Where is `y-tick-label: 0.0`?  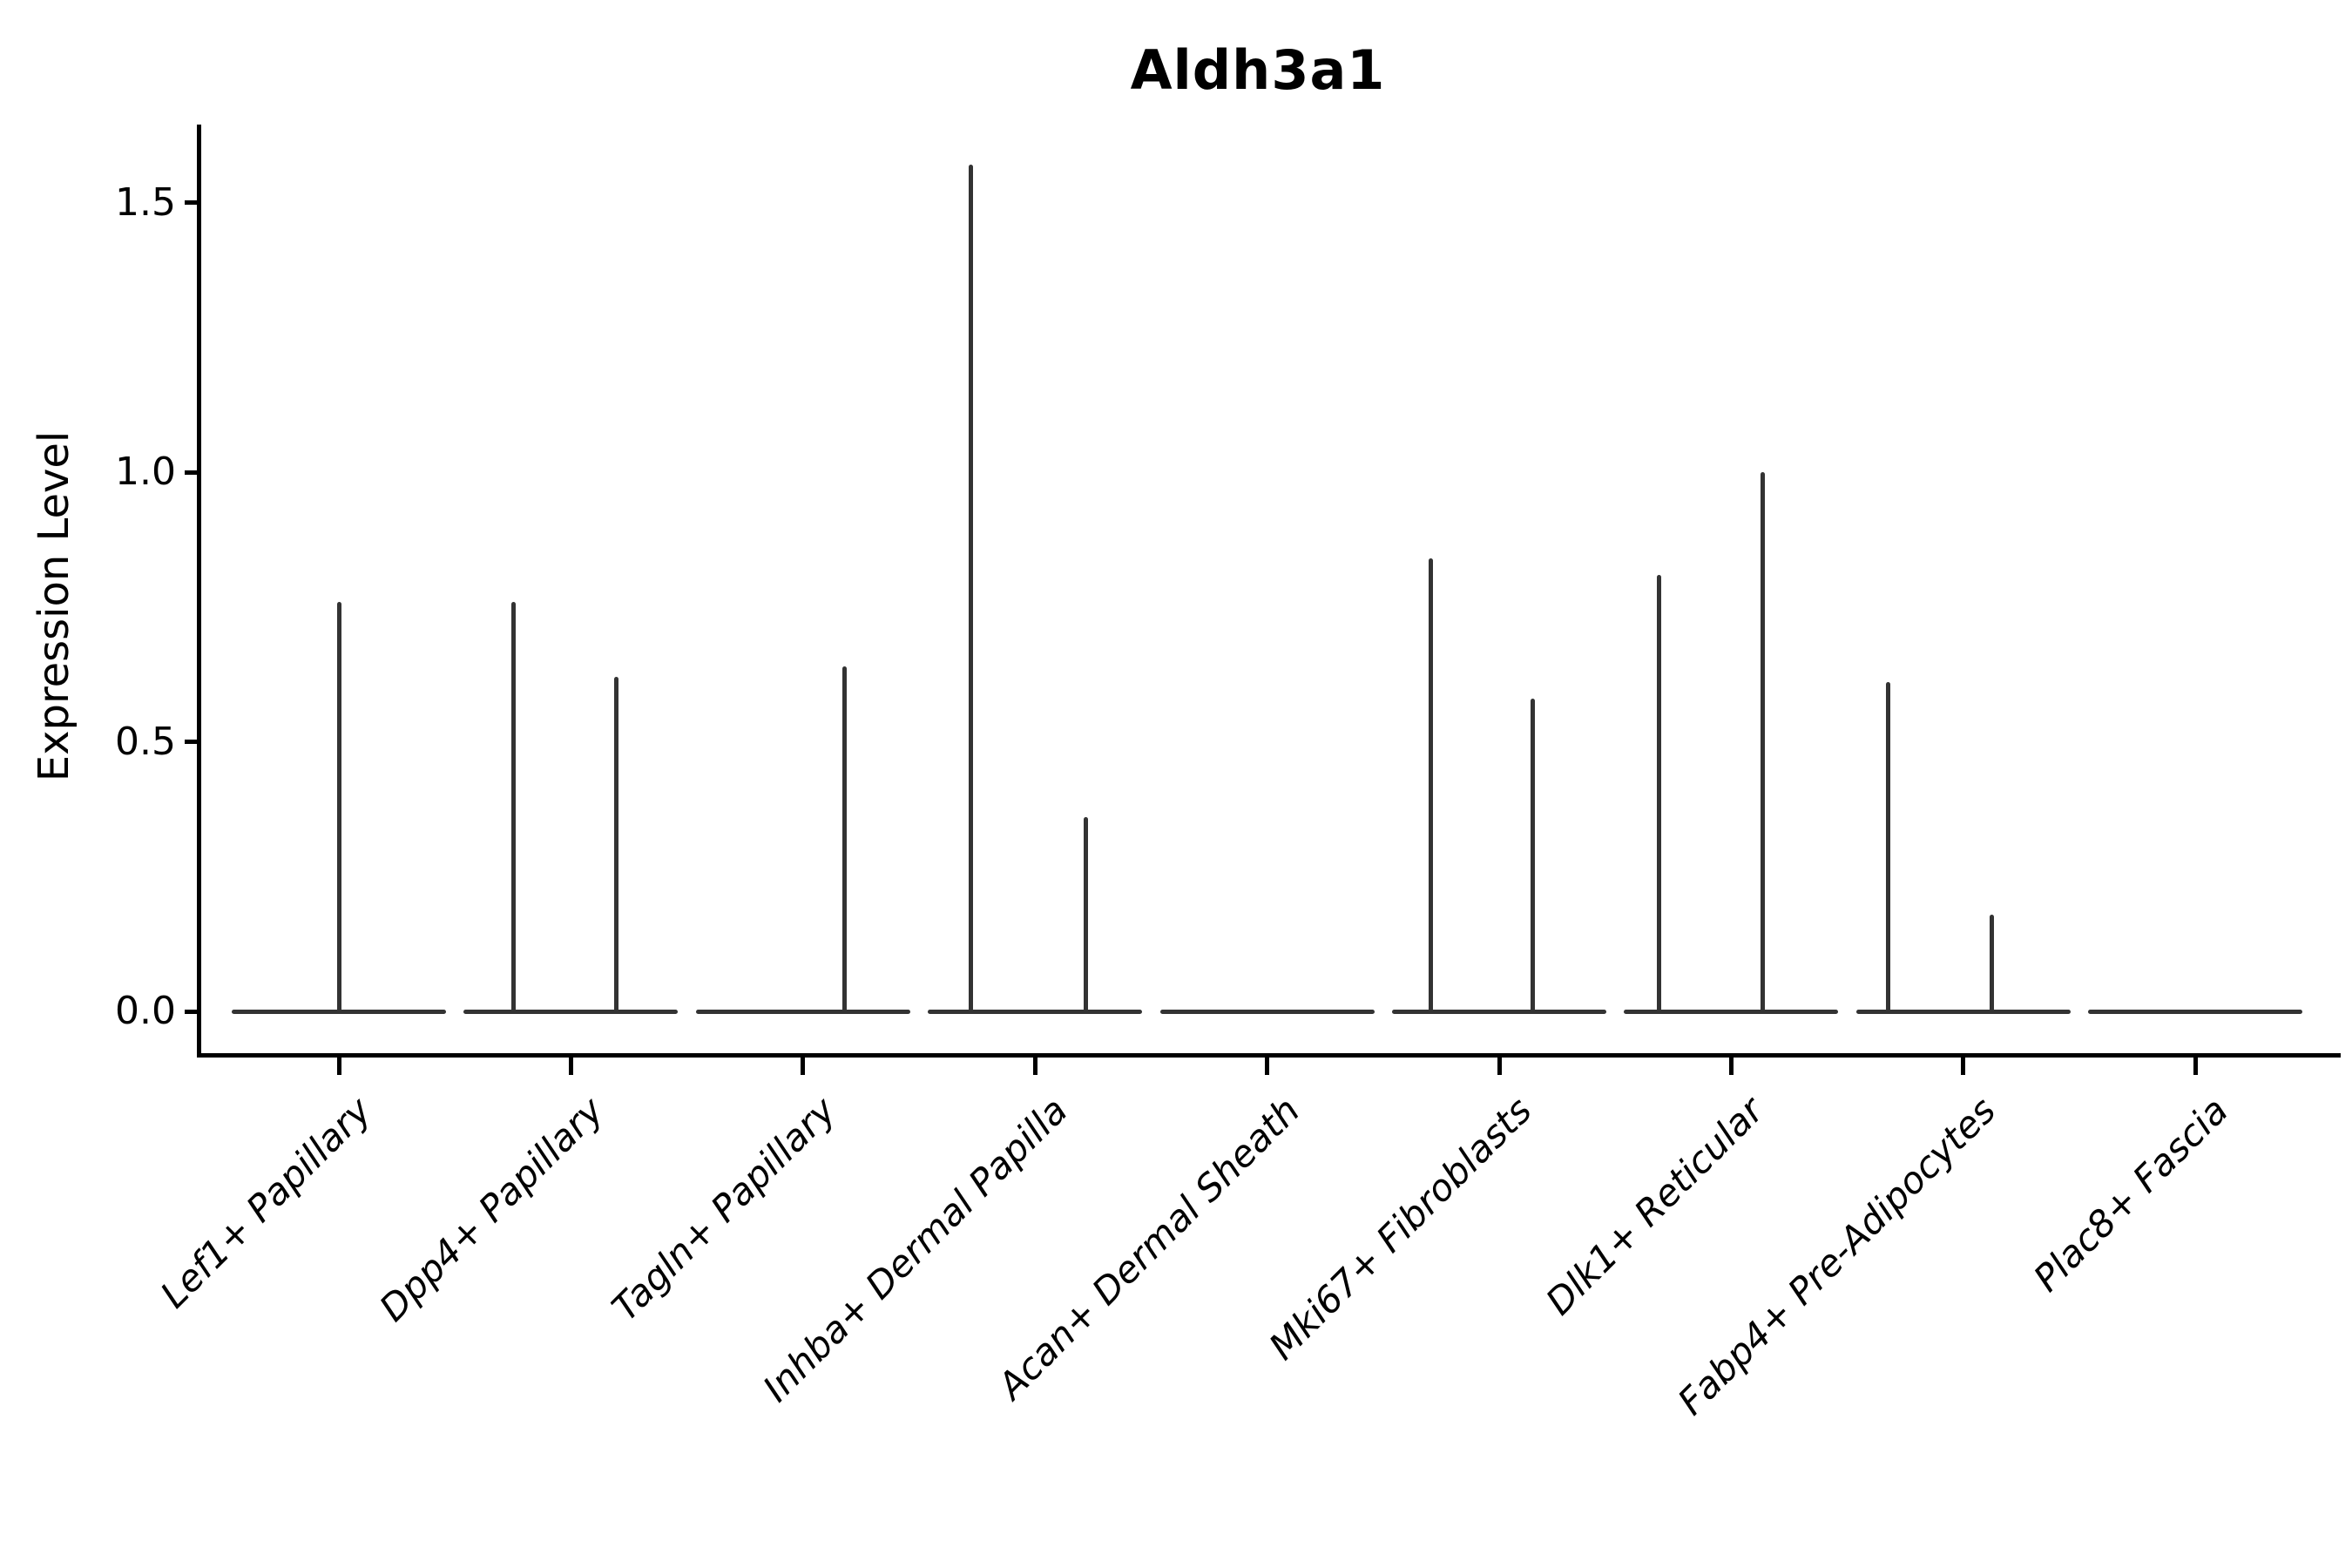 y-tick-label: 0.0 is located at coordinates (145, 1011).